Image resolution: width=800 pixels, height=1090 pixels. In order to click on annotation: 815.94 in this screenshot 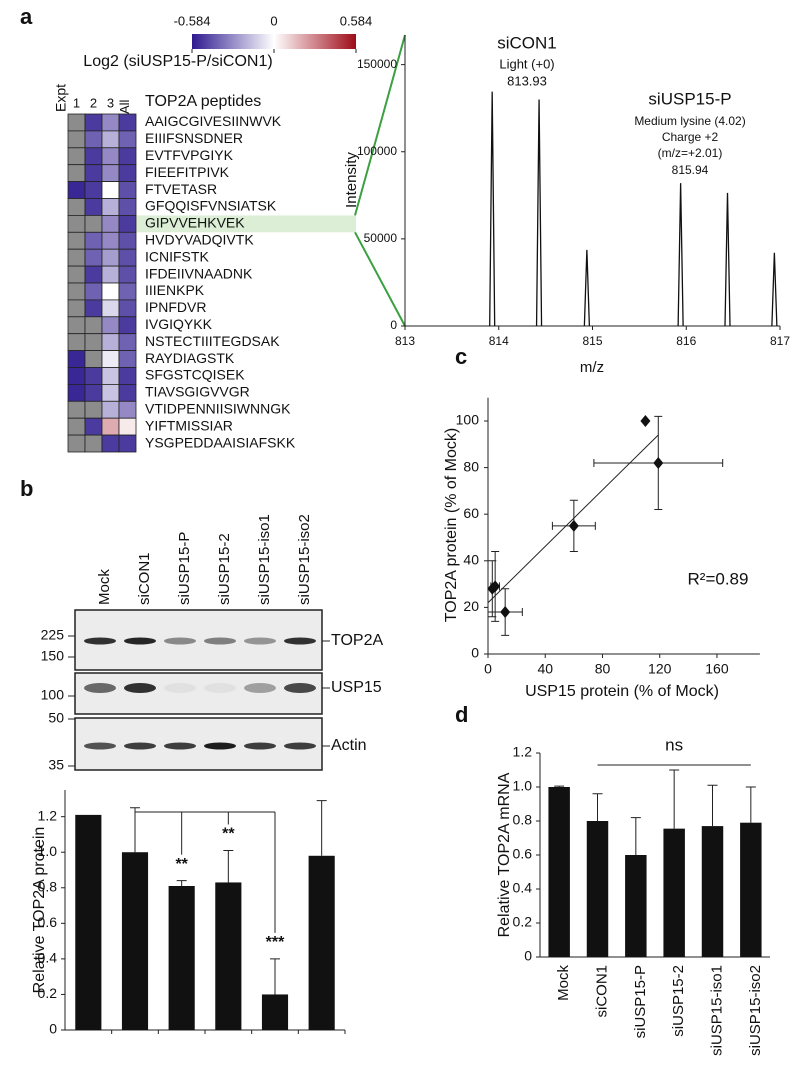, I will do `click(690, 170)`.